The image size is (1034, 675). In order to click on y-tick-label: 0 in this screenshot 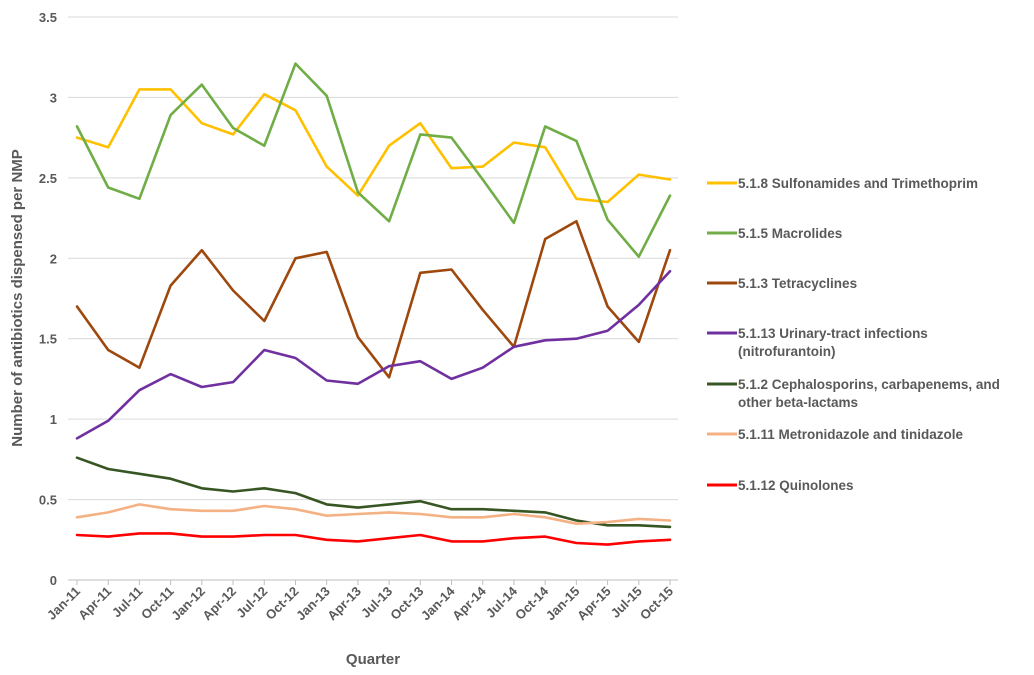, I will do `click(53, 580)`.